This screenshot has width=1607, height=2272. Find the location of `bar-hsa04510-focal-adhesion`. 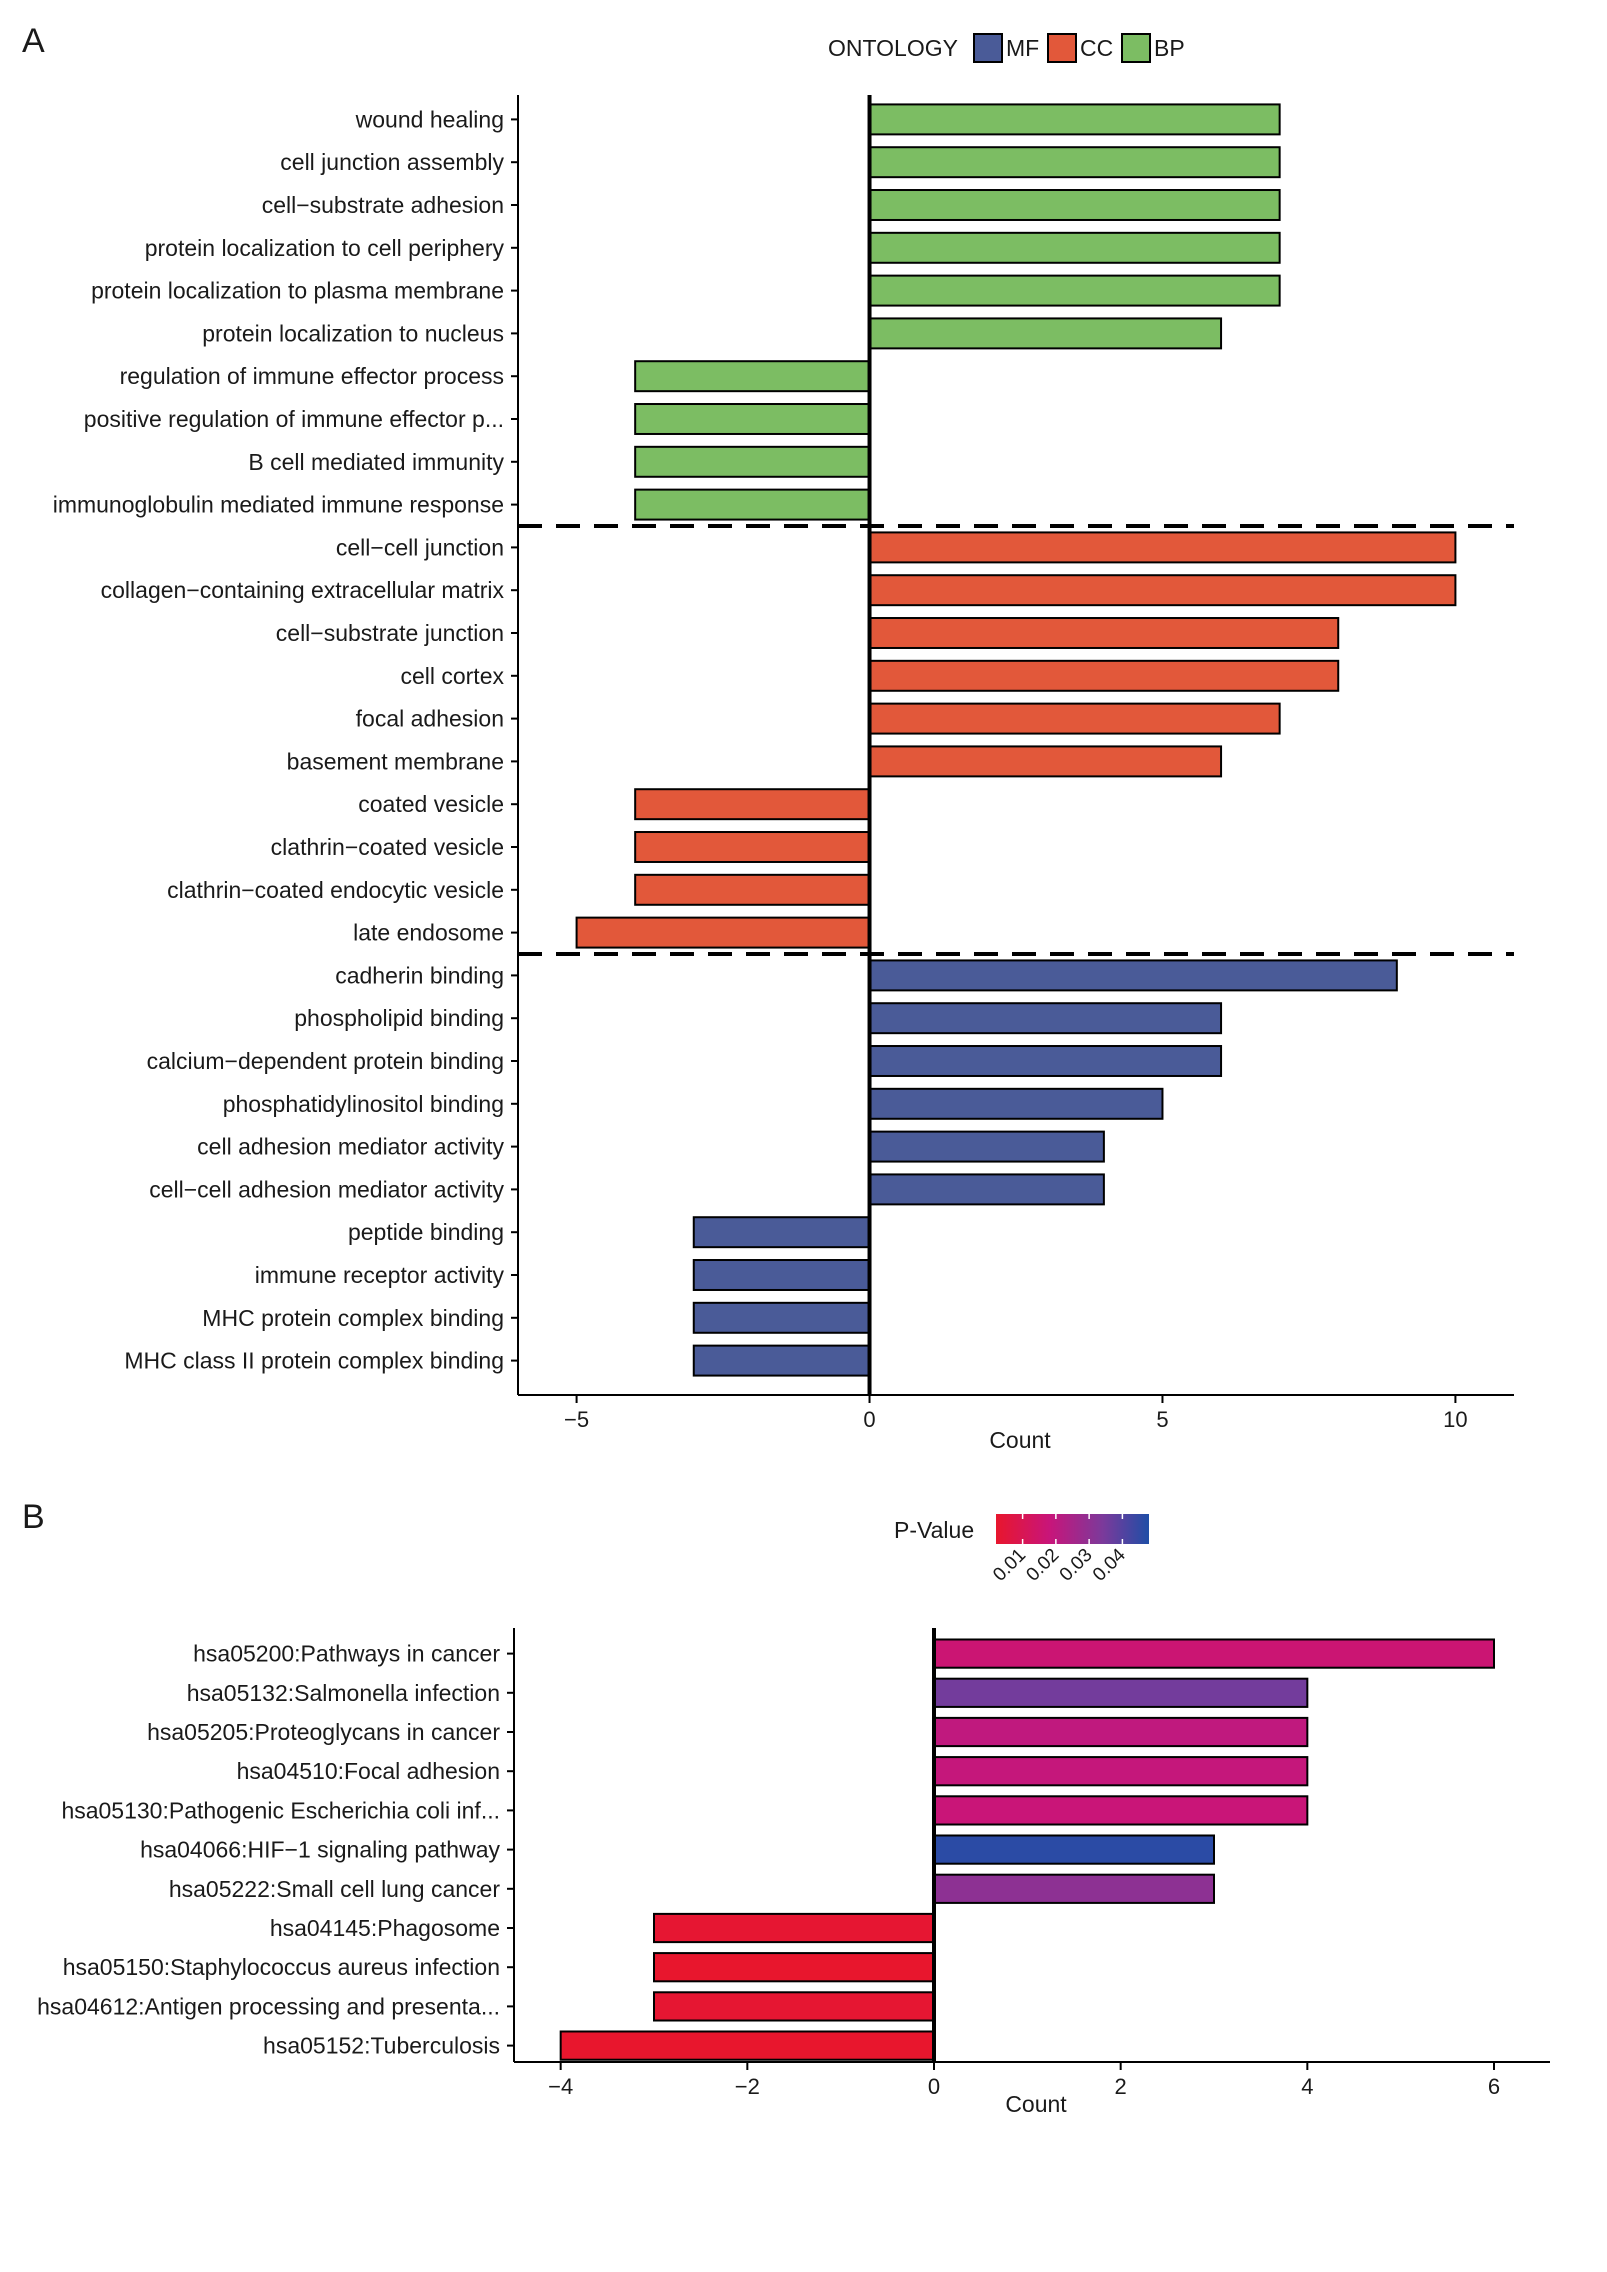

bar-hsa04510-focal-adhesion is located at coordinates (1121, 1771).